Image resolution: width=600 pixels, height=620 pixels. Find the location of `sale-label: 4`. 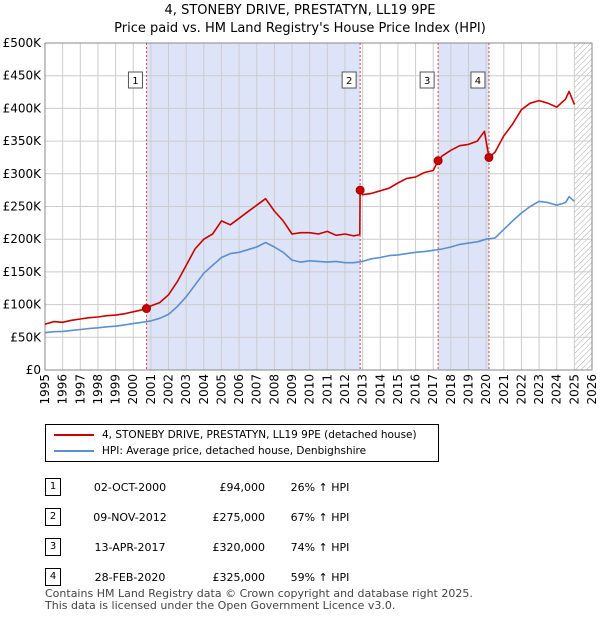

sale-label: 4 is located at coordinates (478, 81).